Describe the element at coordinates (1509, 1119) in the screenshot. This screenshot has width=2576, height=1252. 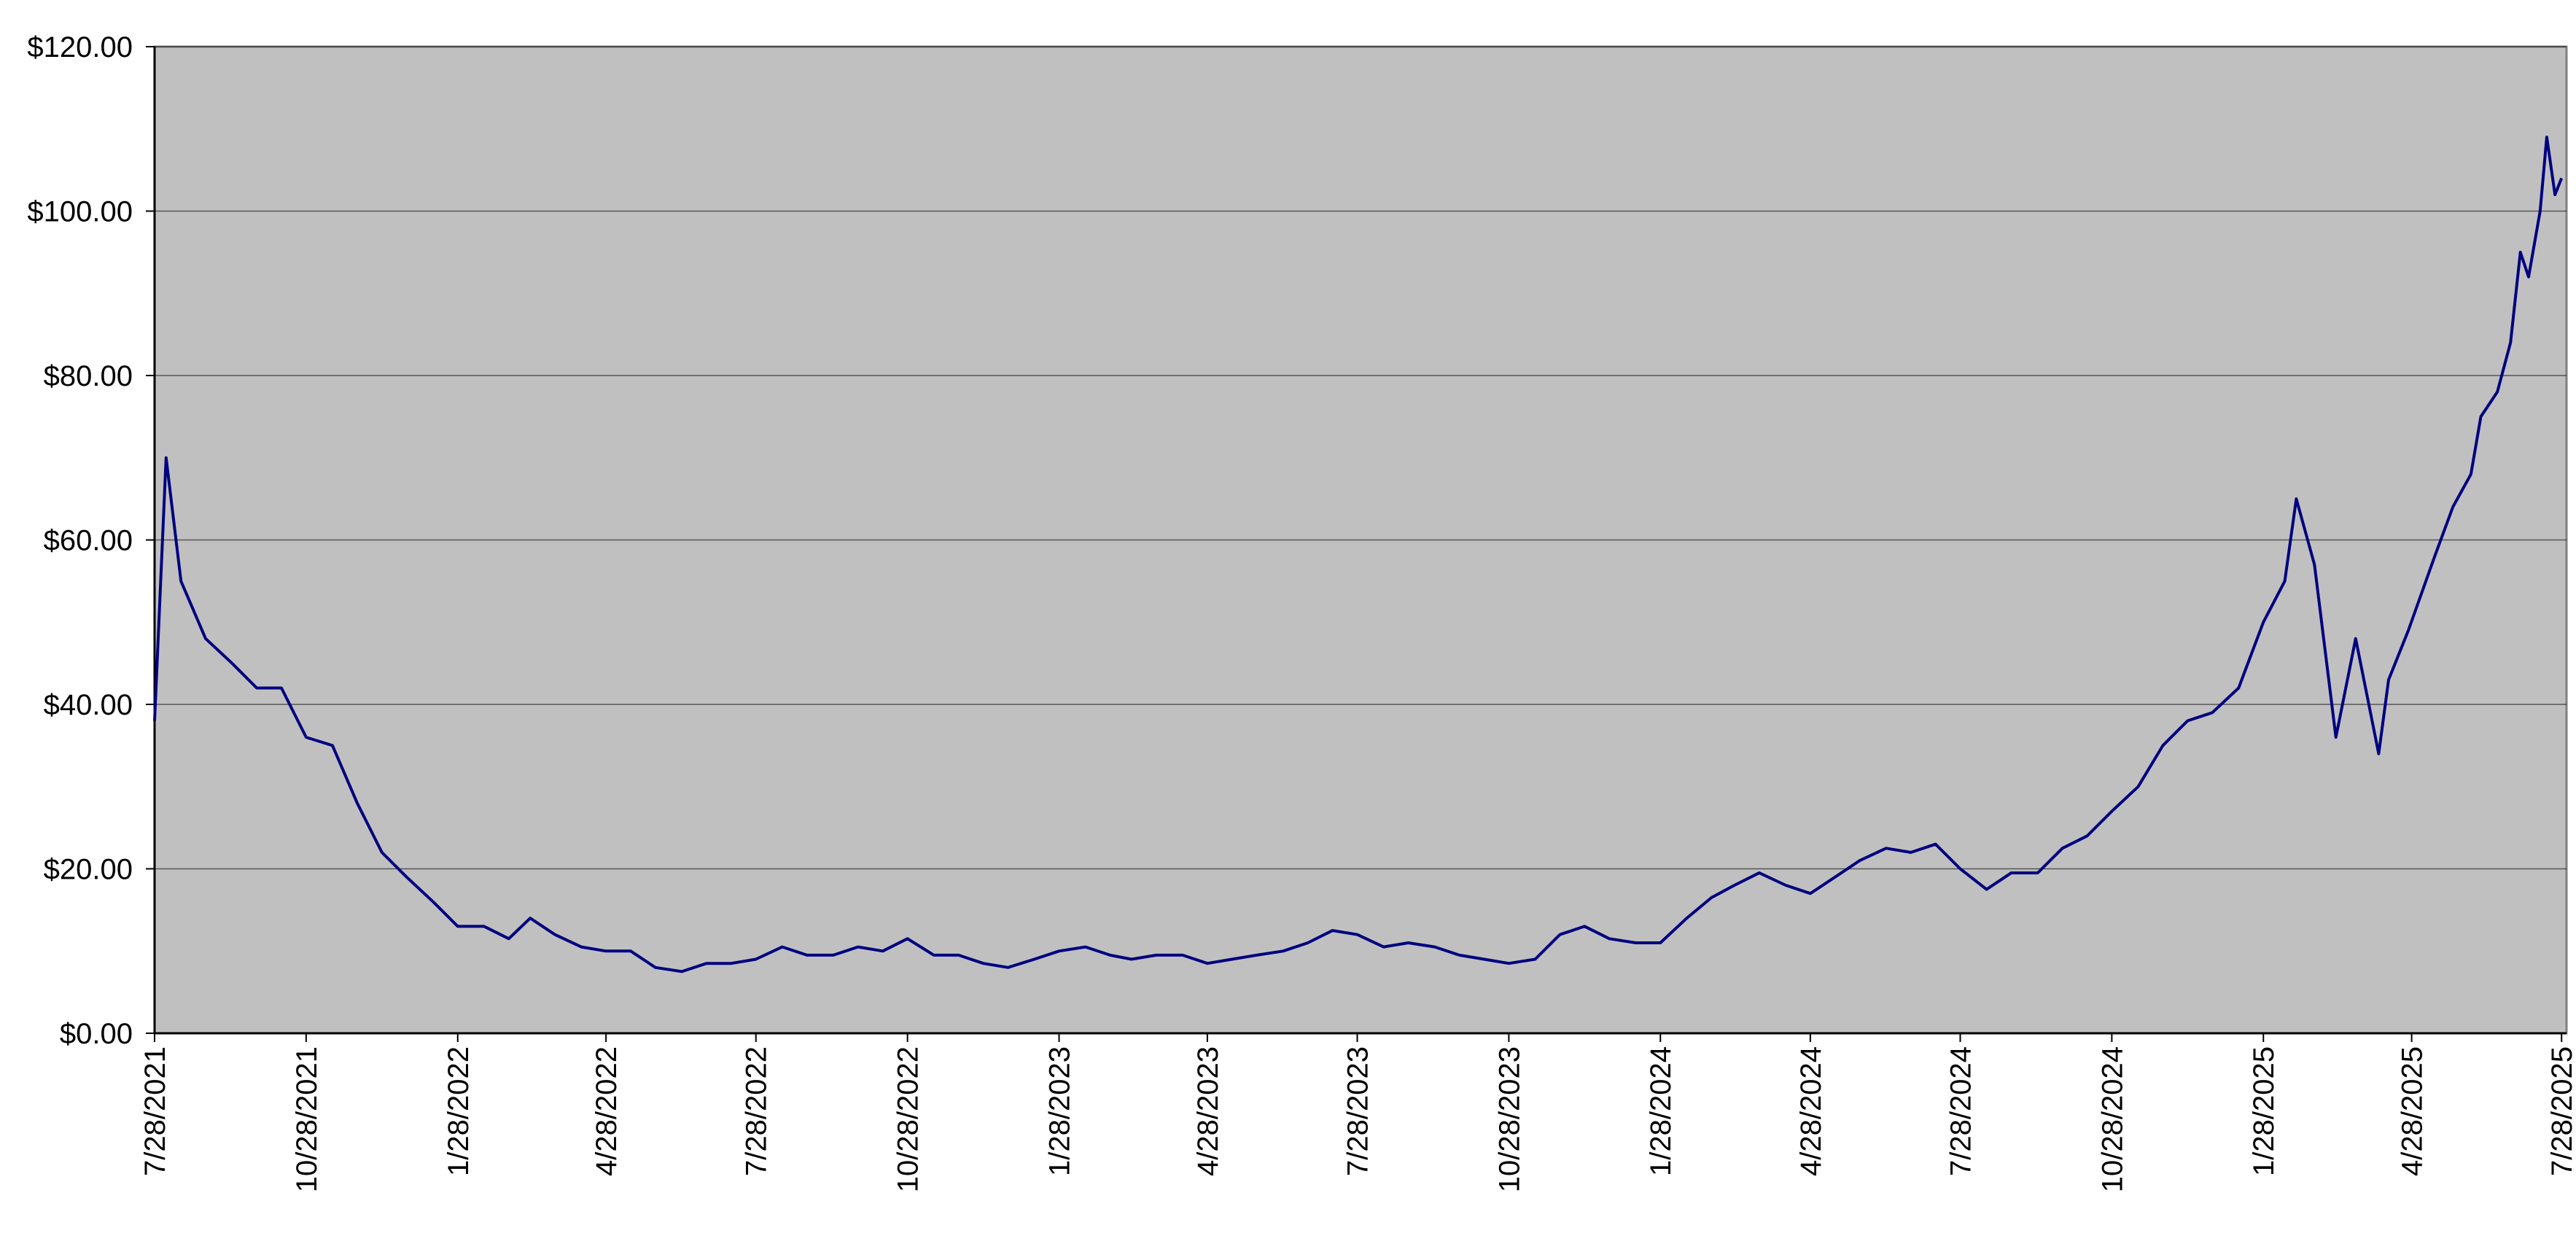
I see `x-tick-label: 10/28/2023` at that location.